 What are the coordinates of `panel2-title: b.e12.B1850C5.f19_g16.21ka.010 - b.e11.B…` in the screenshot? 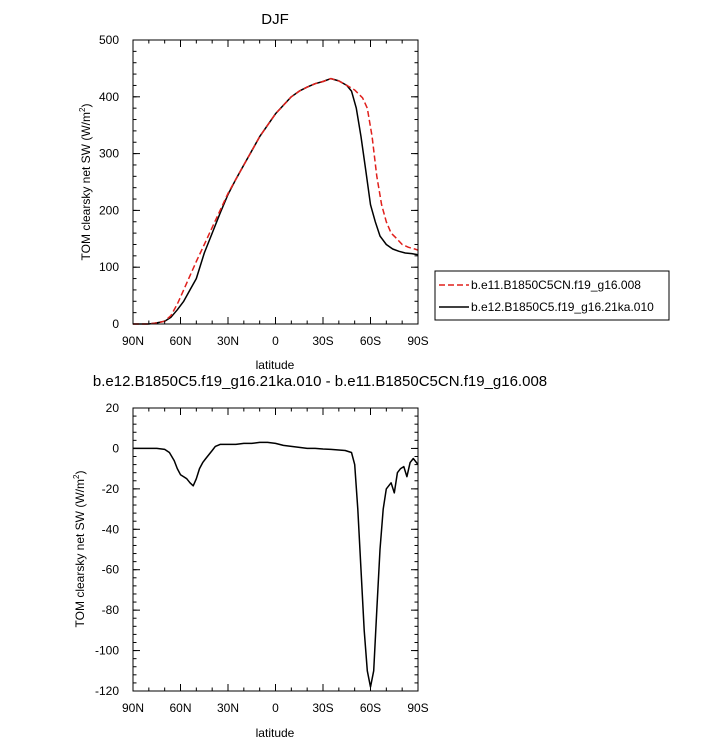 It's located at (320, 381).